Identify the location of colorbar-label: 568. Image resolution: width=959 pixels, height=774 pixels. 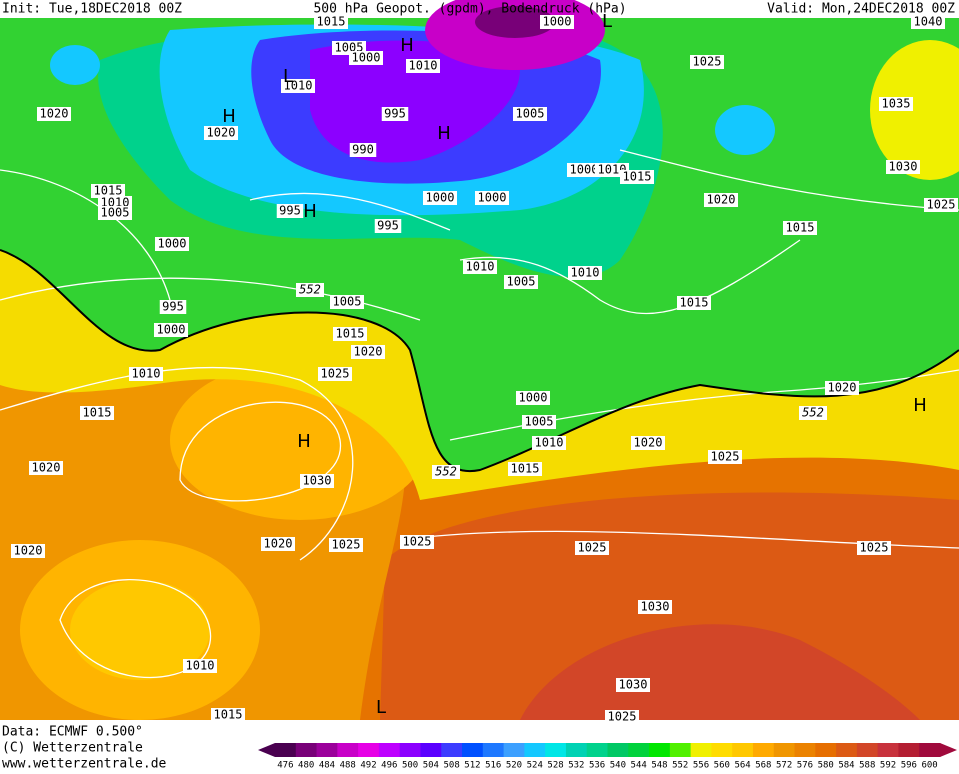
(763, 766).